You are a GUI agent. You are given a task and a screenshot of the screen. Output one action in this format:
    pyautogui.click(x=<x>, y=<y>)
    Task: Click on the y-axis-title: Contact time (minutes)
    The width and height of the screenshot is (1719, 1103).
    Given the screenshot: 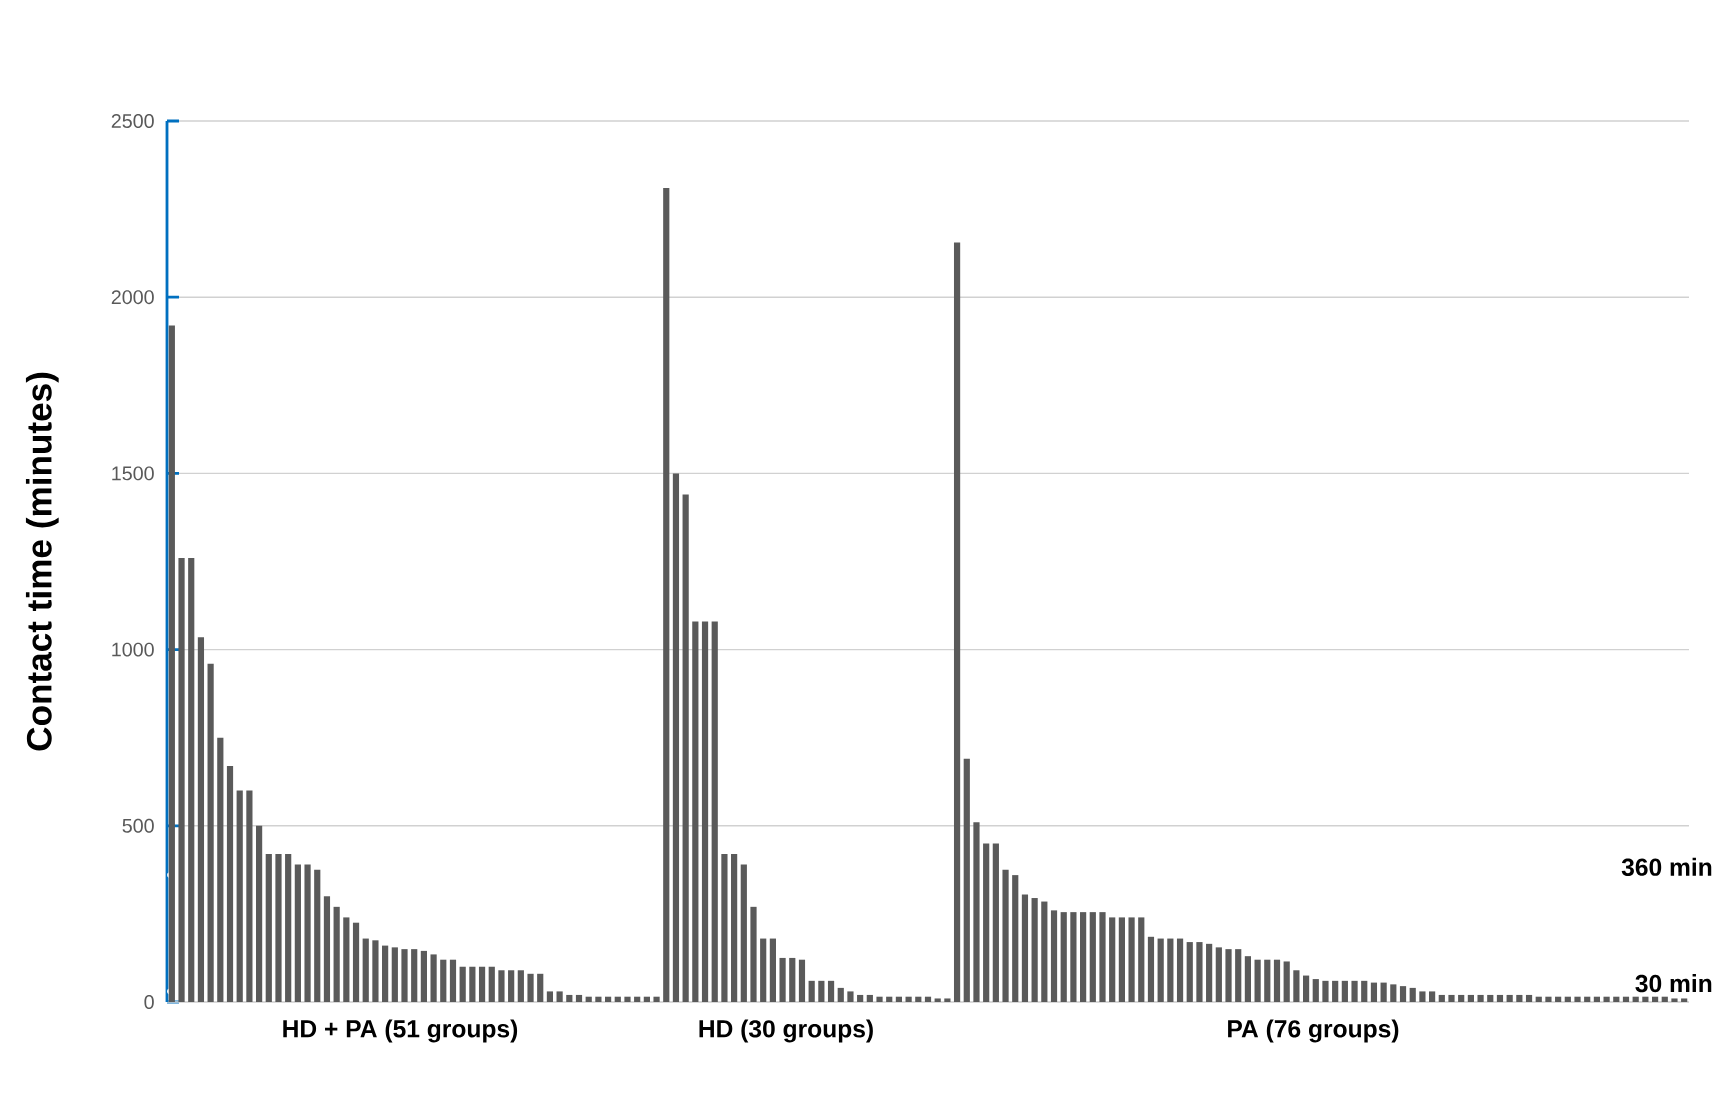 What is the action you would take?
    pyautogui.click(x=42, y=561)
    